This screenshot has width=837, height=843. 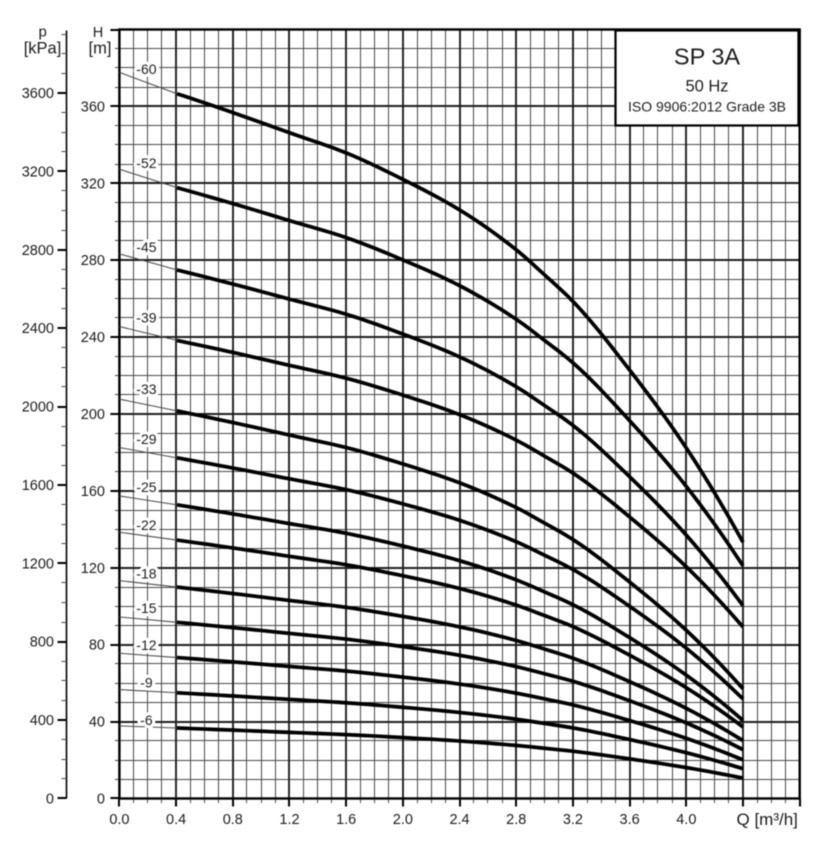 What do you see at coordinates (146, 573) in the screenshot?
I see `svg-text: -18` at bounding box center [146, 573].